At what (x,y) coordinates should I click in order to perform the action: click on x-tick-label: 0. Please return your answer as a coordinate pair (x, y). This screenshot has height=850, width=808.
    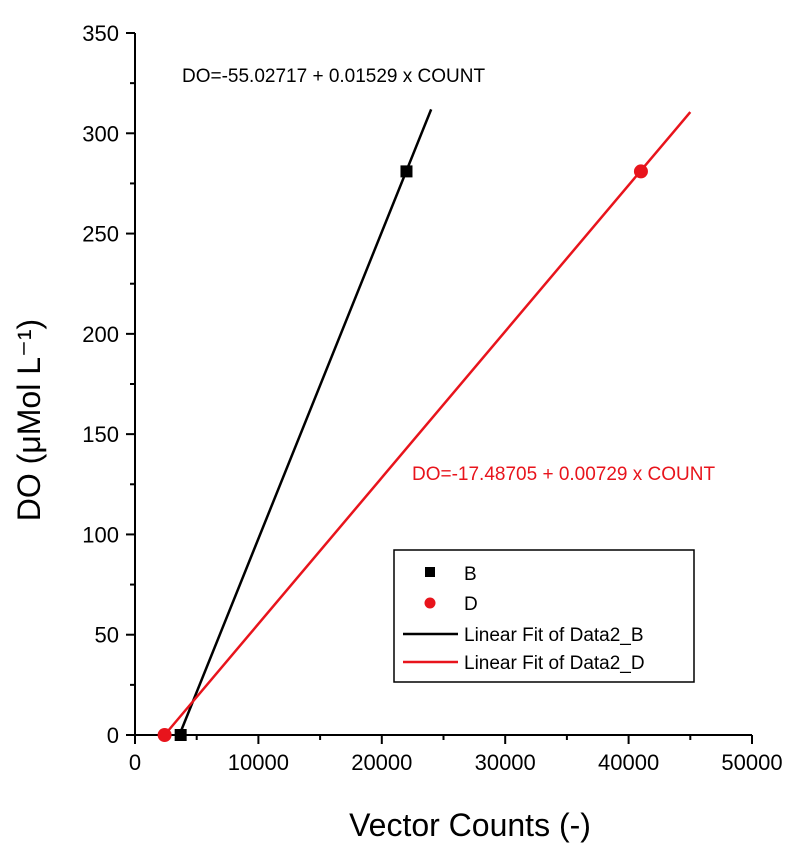
    Looking at the image, I should click on (135, 762).